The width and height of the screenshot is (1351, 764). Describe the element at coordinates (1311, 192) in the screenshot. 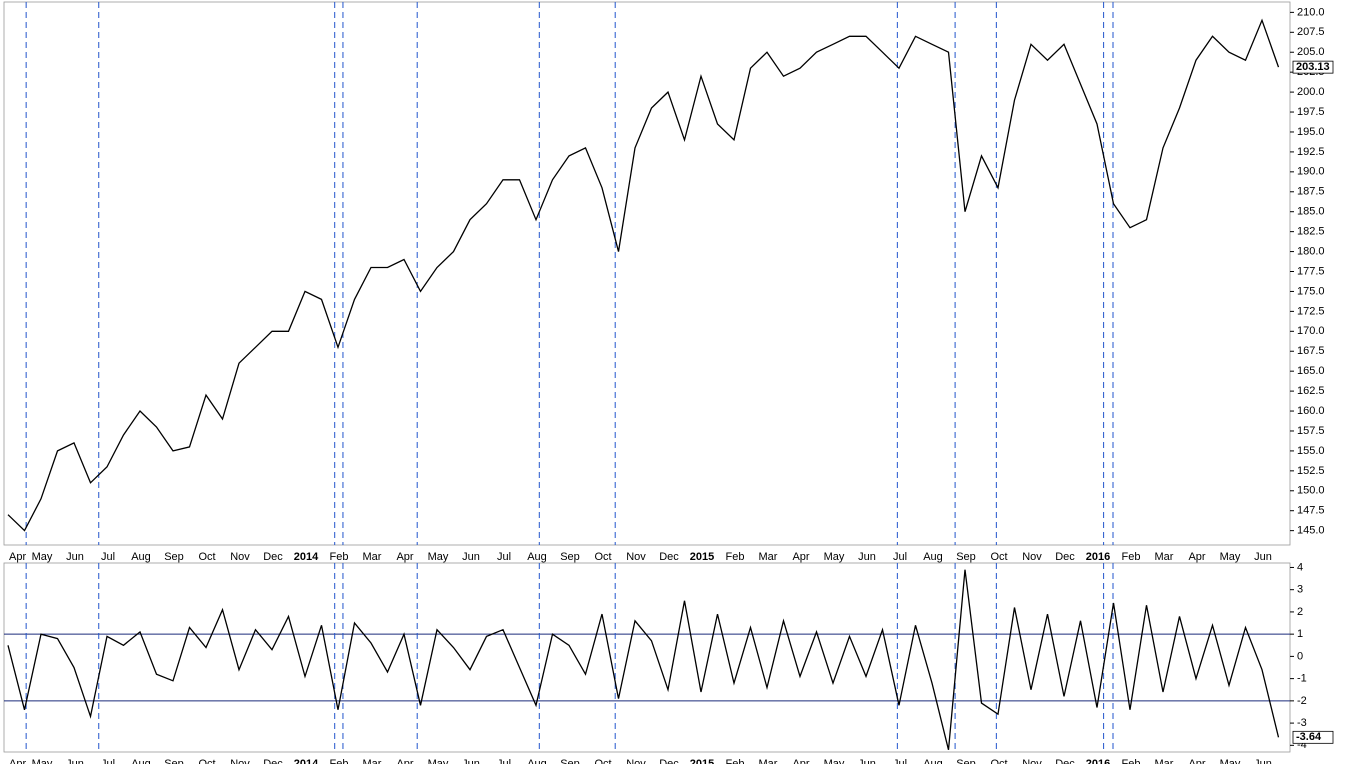

I see `y-tick-label: 187.5` at that location.